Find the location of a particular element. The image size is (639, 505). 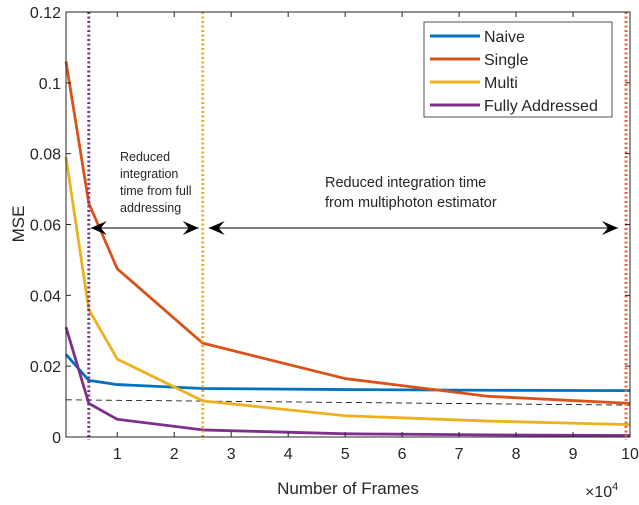

x-tick-label: 9 is located at coordinates (573, 454).